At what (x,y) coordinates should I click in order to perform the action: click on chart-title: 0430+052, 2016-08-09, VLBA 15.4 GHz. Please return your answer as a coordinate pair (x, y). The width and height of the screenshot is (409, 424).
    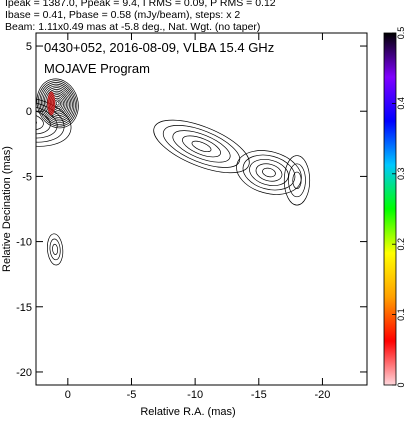
    Looking at the image, I should click on (159, 47).